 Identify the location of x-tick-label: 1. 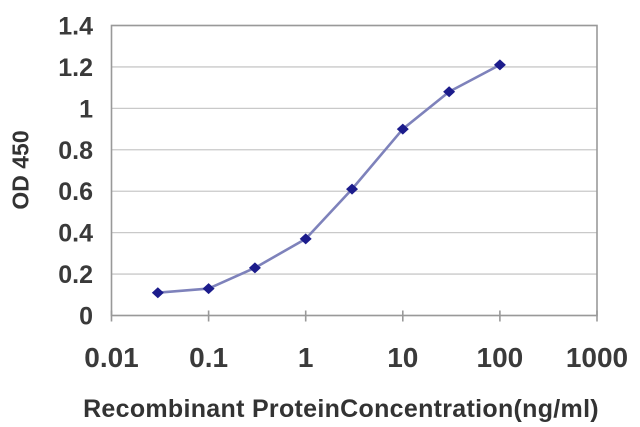
(306, 357).